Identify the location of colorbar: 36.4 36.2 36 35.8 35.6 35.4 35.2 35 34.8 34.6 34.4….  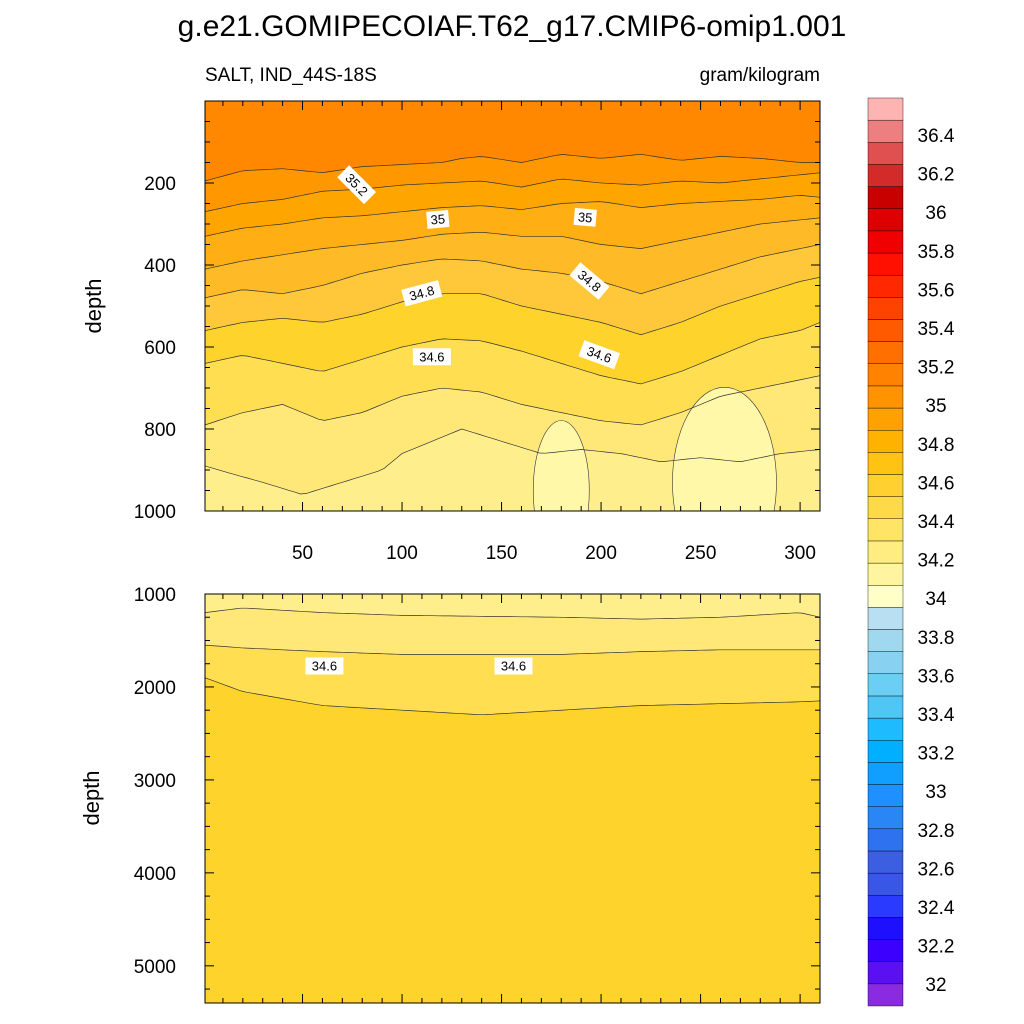
(911, 552).